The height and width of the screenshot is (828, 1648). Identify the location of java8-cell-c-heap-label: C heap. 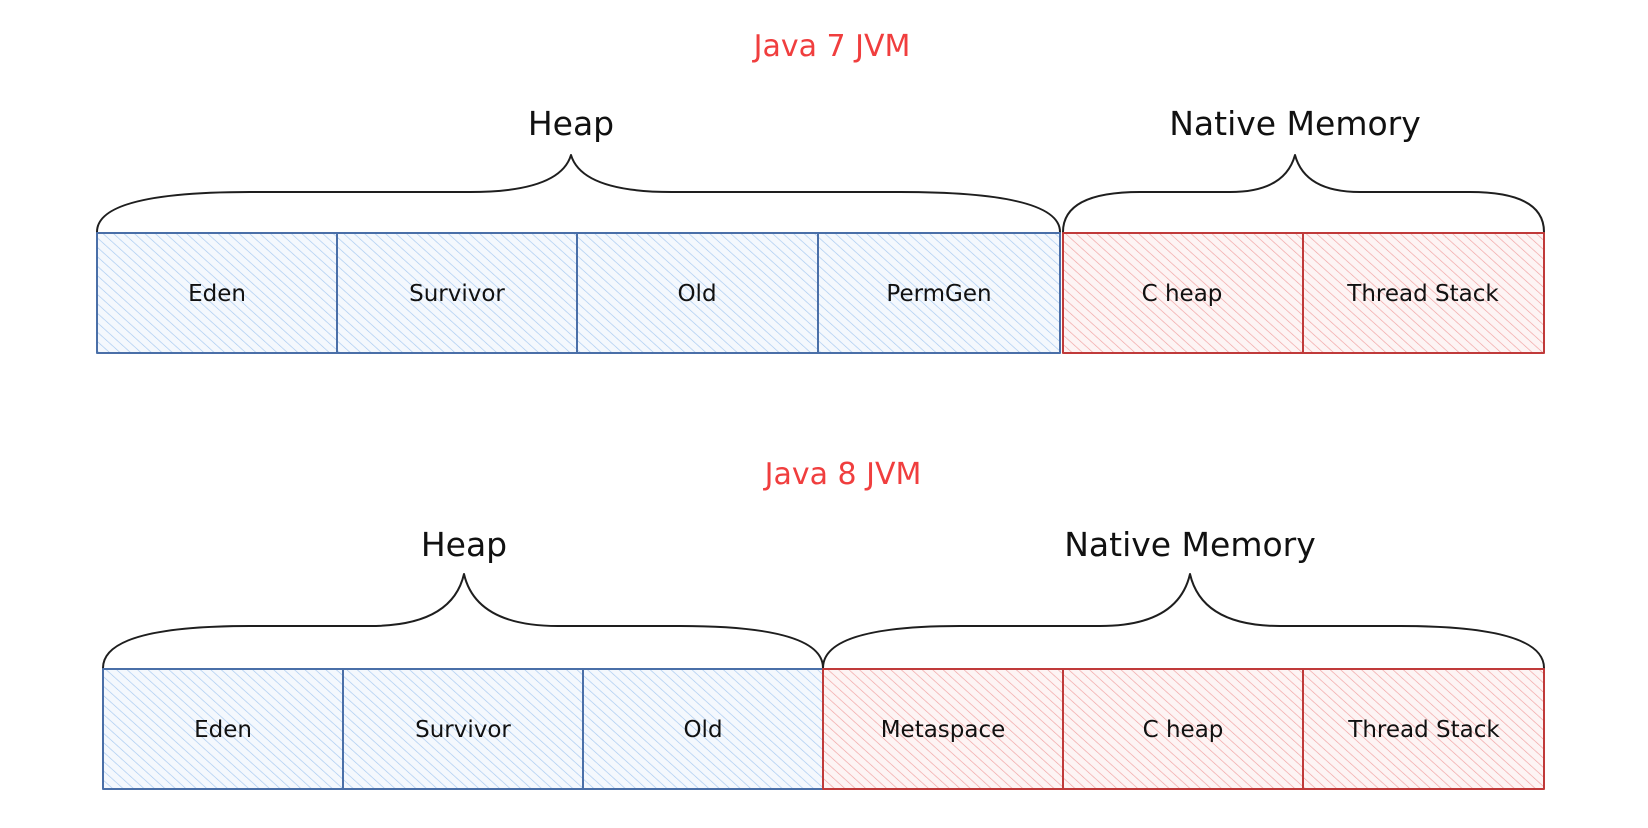
(1183, 730).